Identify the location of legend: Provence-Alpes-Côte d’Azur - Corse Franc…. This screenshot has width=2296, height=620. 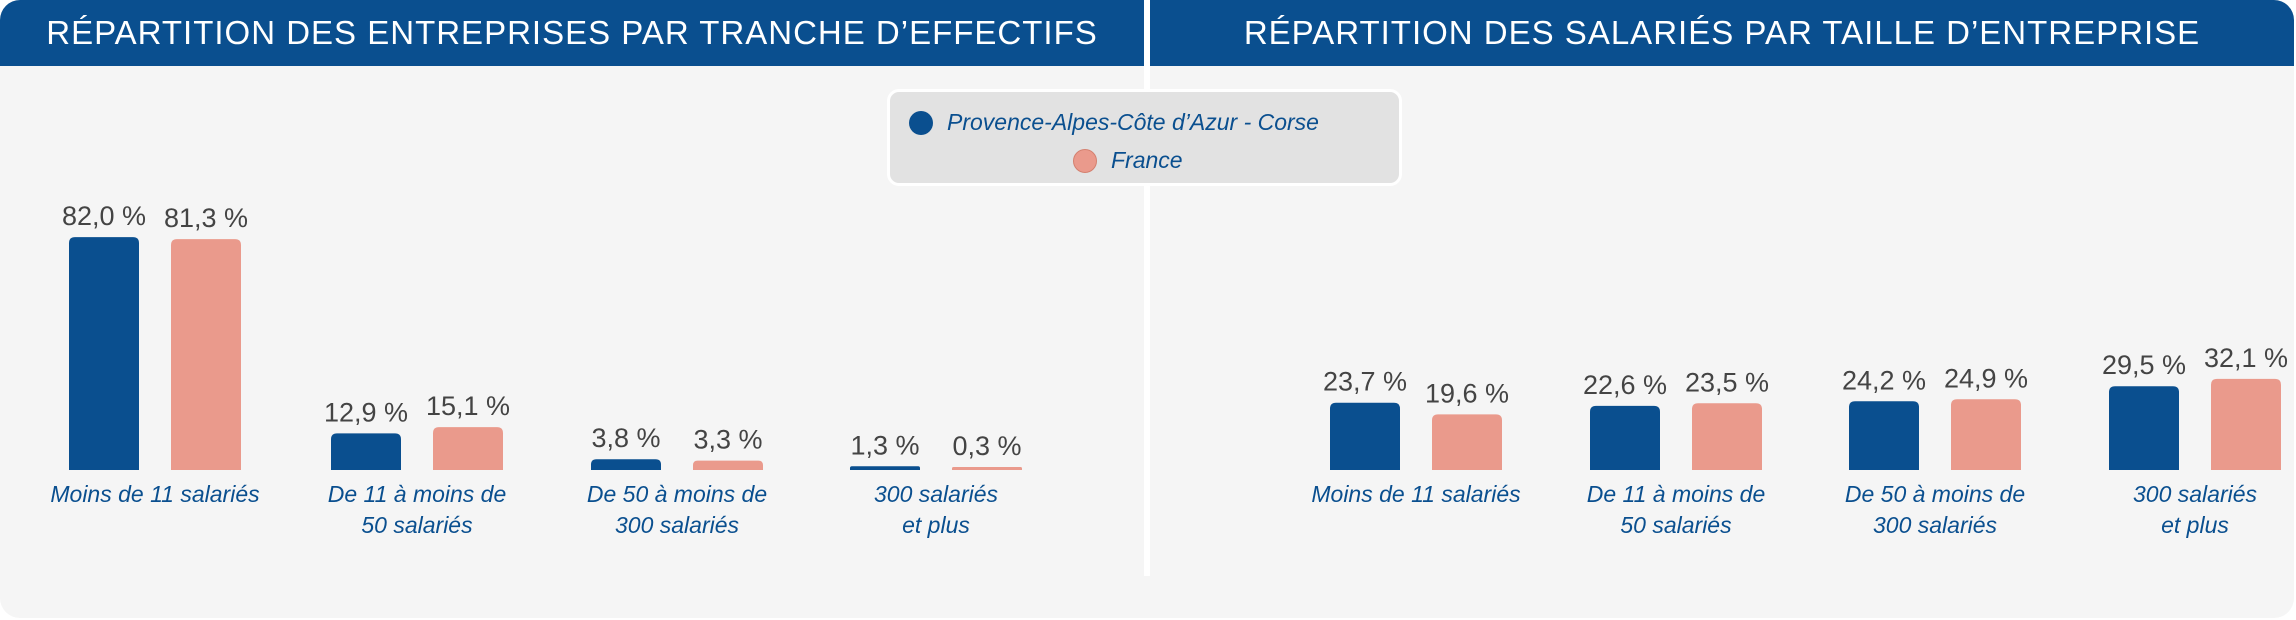
(1144, 137).